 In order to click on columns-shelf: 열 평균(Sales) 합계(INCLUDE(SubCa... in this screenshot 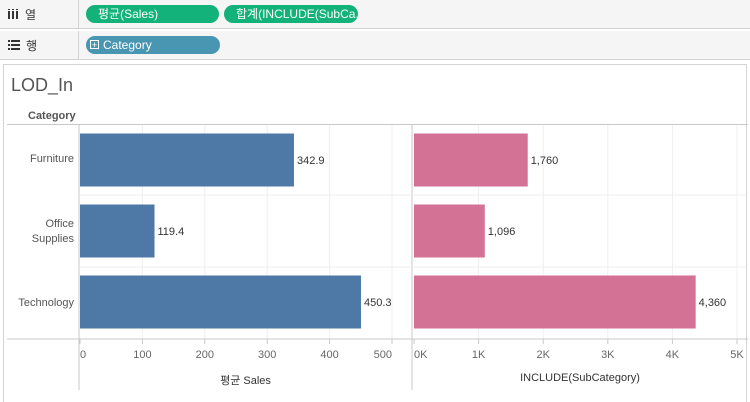, I will do `click(375, 14)`.